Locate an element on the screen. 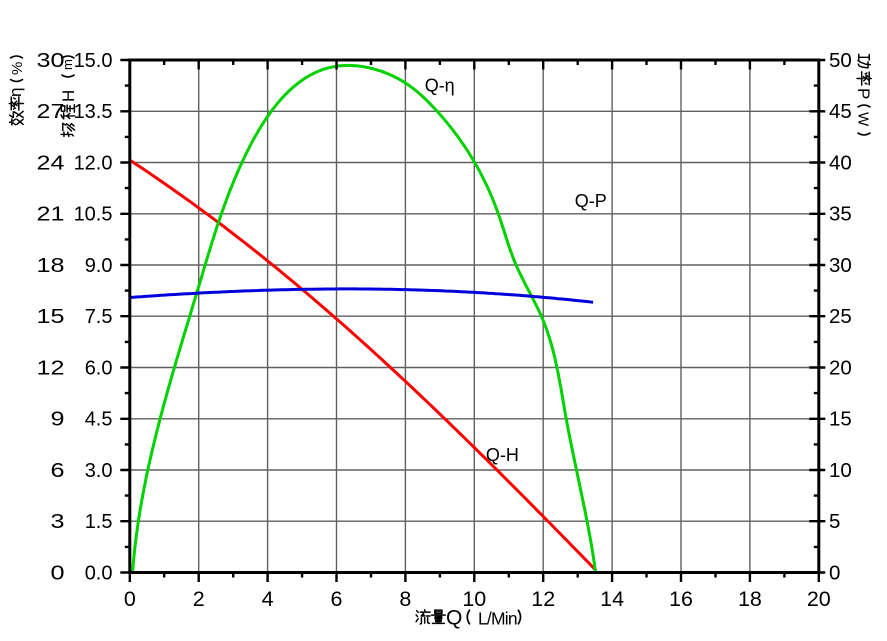 The width and height of the screenshot is (887, 641). svg-text: 2 is located at coordinates (199, 599).